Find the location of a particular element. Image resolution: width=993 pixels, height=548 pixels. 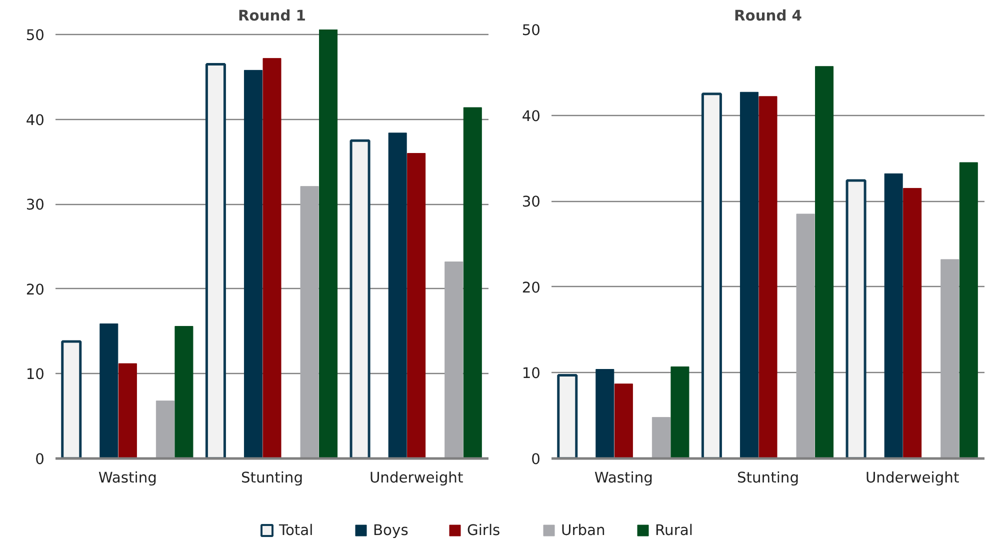

legend-label: Urban is located at coordinates (583, 530).